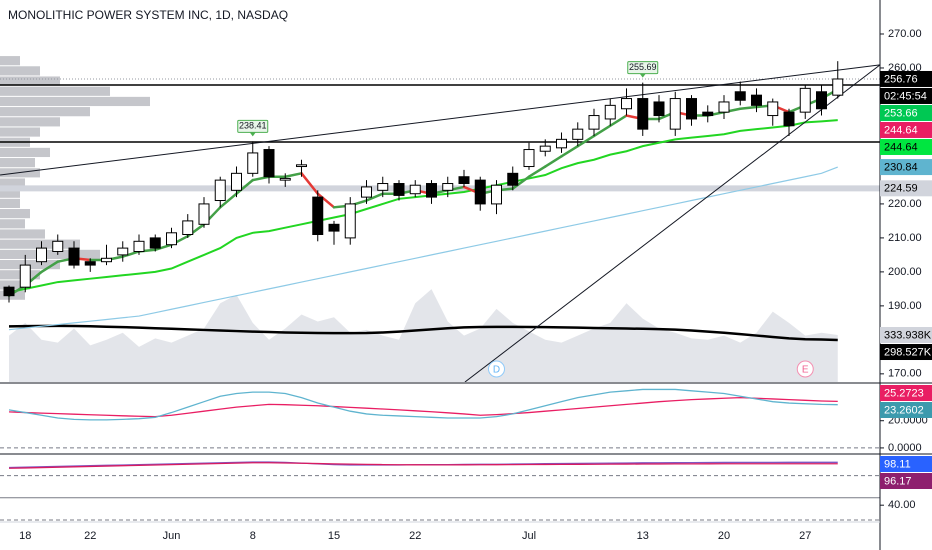  What do you see at coordinates (901, 147) in the screenshot?
I see `price-label: 244.64` at bounding box center [901, 147].